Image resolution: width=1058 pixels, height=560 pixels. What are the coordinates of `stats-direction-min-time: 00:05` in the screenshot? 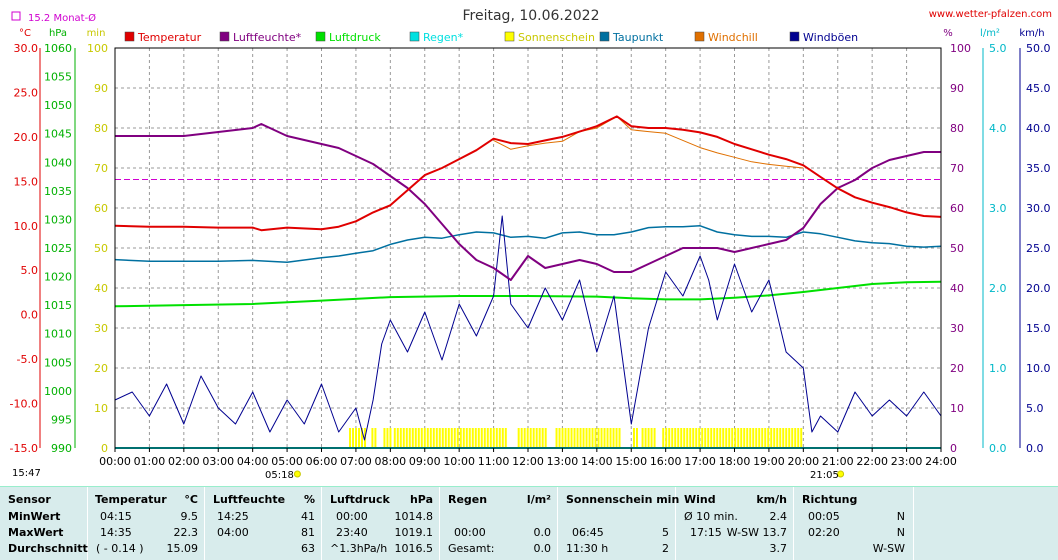 It's located at (824, 516).